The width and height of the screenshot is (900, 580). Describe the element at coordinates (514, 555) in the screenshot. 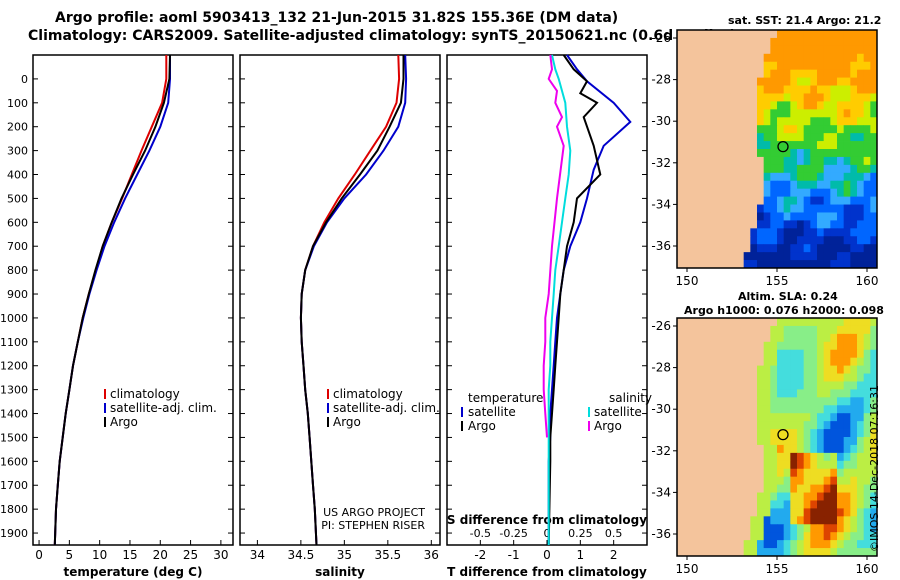

I see `x-tick-label-difference: -1` at that location.